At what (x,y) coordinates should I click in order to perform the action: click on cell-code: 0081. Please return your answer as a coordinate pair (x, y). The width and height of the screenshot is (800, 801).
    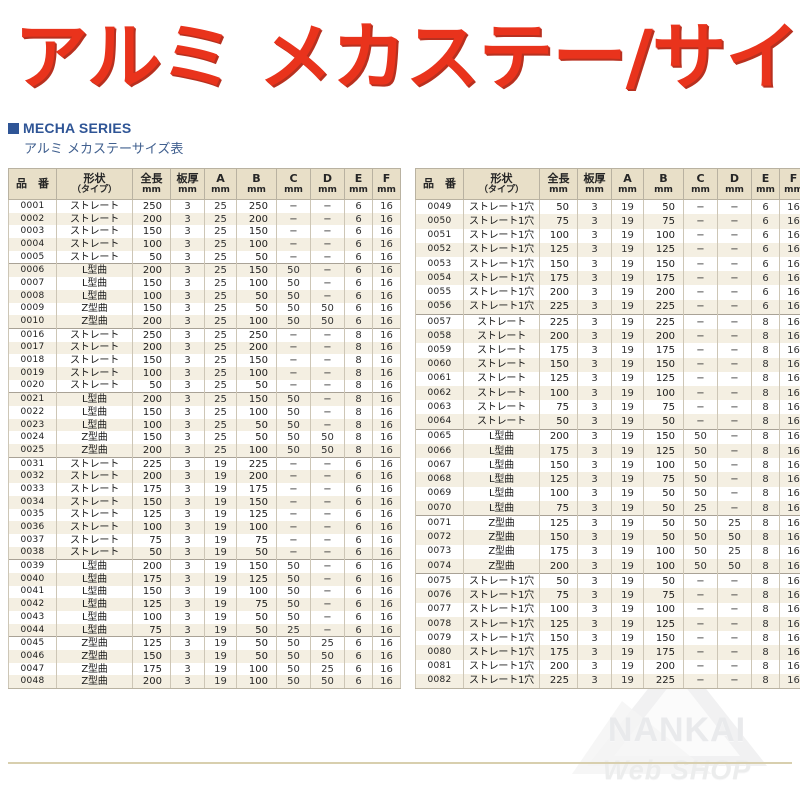
    Looking at the image, I should click on (440, 667).